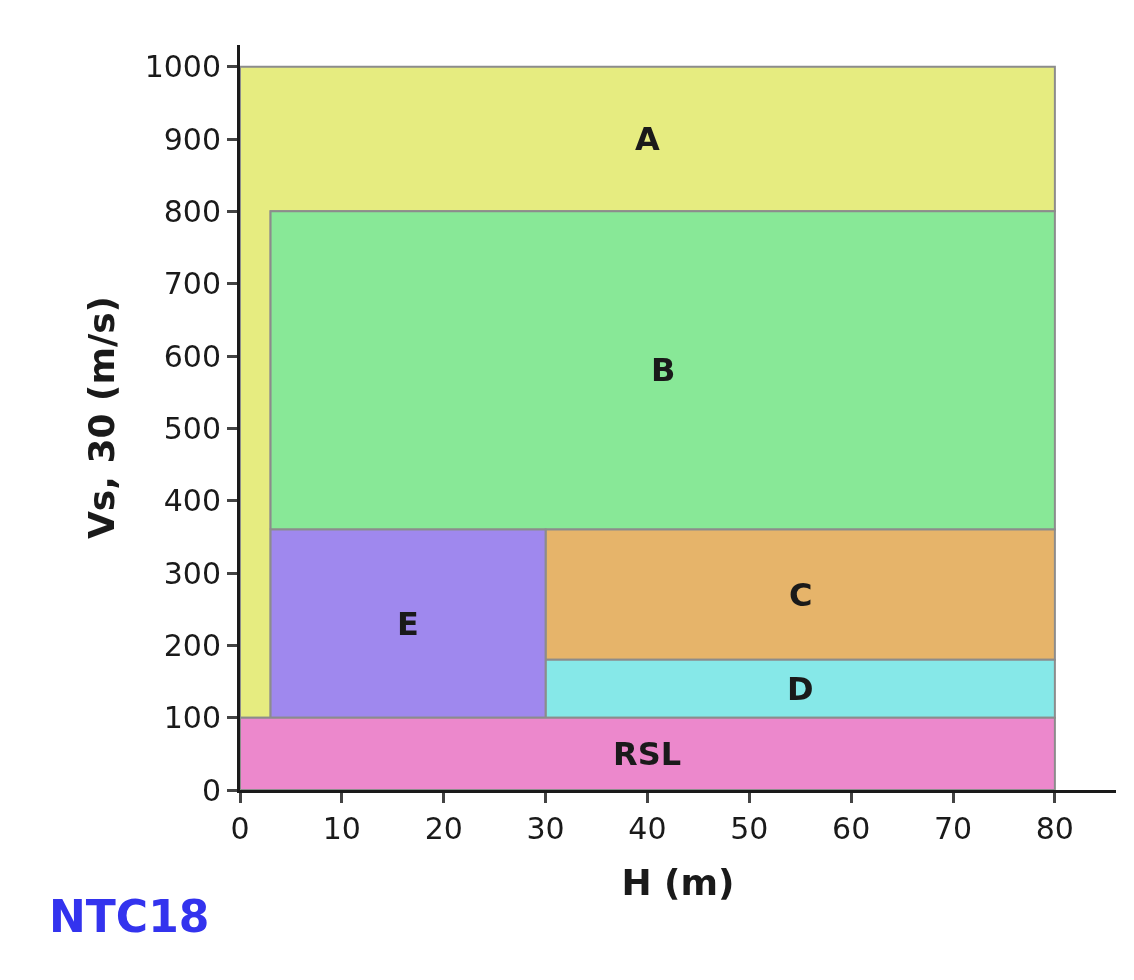 The height and width of the screenshot is (980, 1134). Describe the element at coordinates (192, 211) in the screenshot. I see `y-tick-label: 800` at that location.